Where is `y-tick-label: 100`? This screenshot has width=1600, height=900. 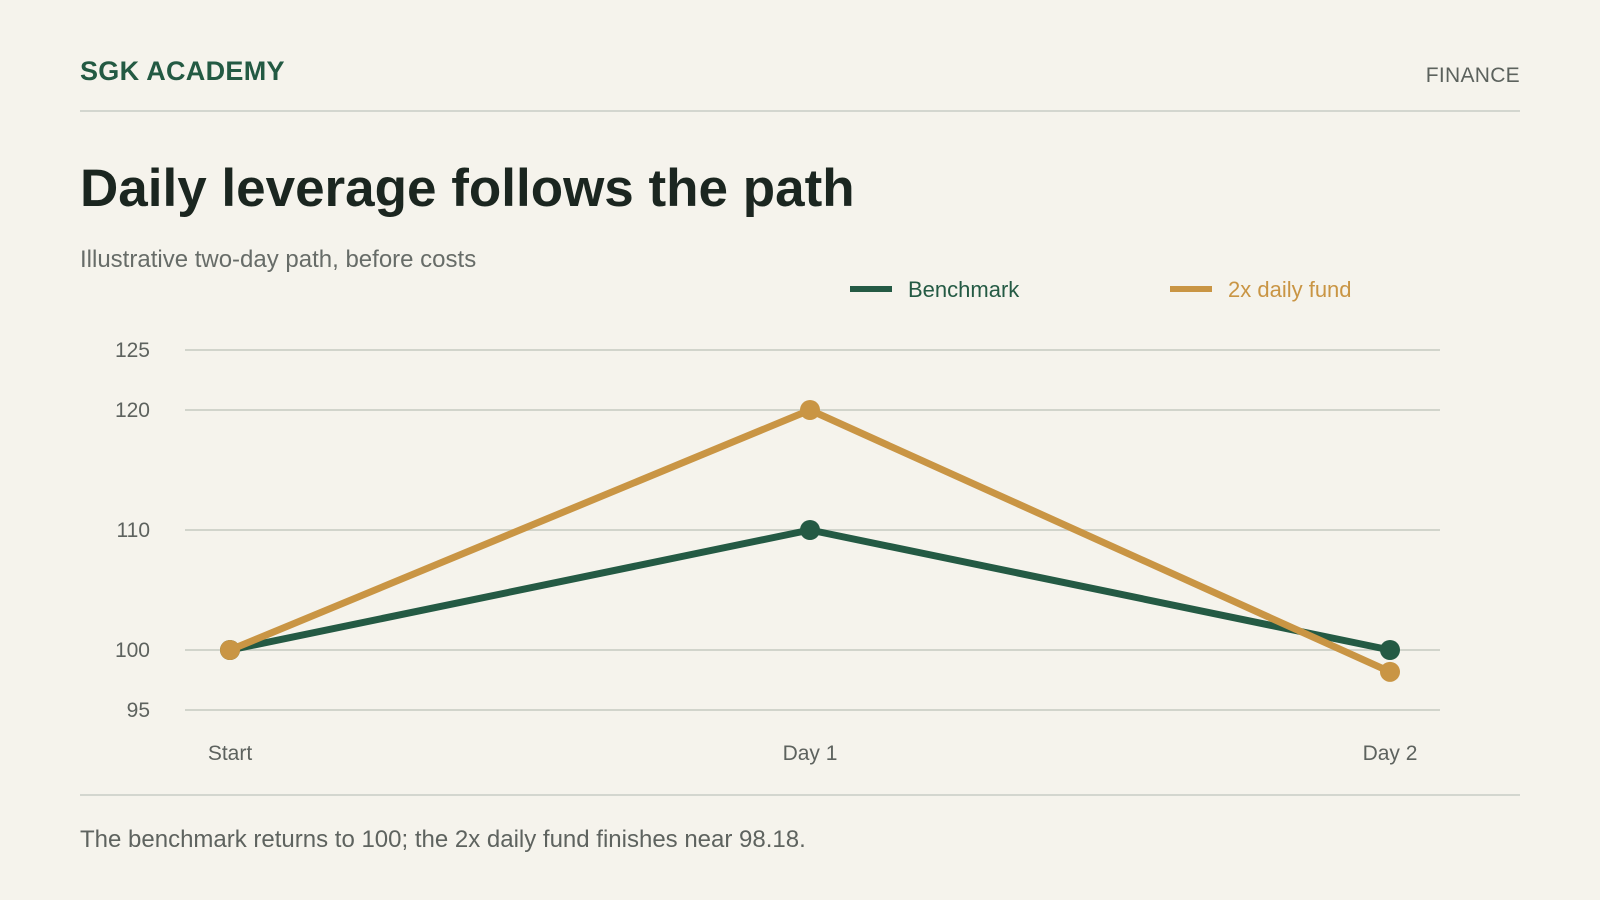 y-tick-label: 100 is located at coordinates (132, 650).